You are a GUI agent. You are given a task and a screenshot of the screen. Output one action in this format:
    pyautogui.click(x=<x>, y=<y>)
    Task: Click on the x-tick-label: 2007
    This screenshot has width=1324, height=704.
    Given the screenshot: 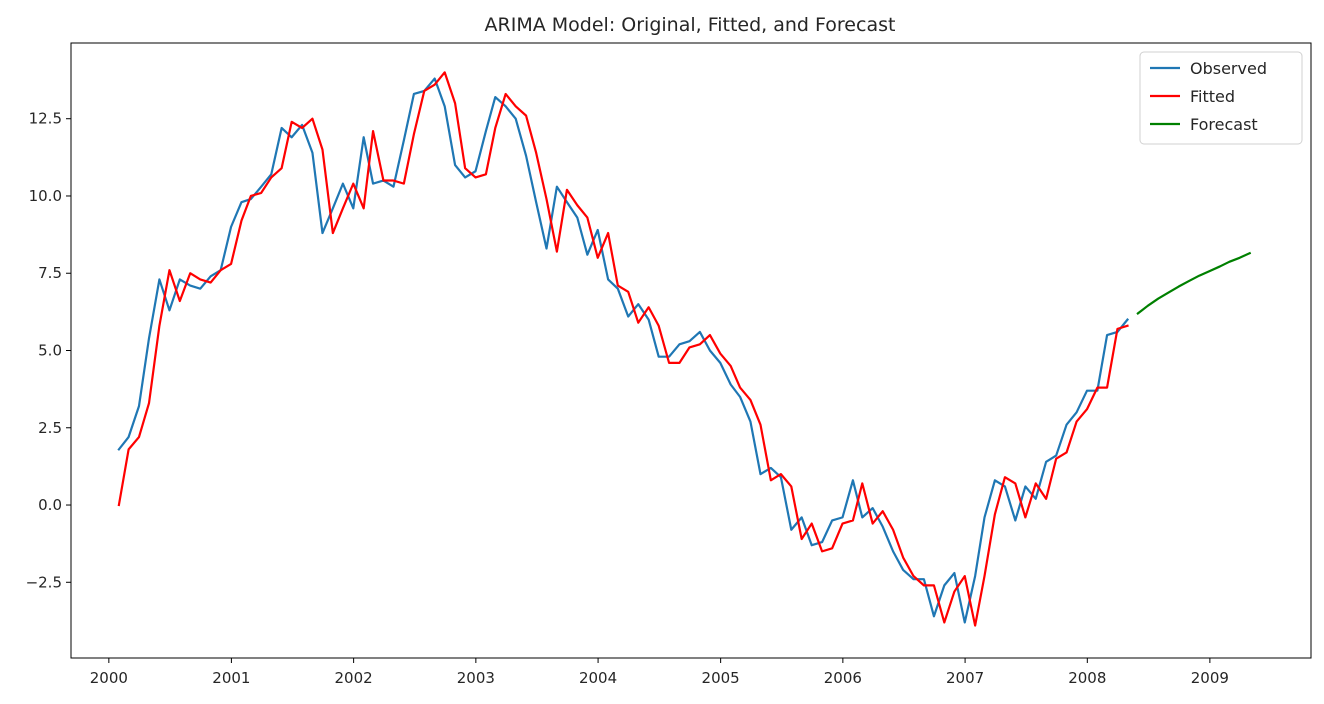 What is the action you would take?
    pyautogui.click(x=965, y=678)
    